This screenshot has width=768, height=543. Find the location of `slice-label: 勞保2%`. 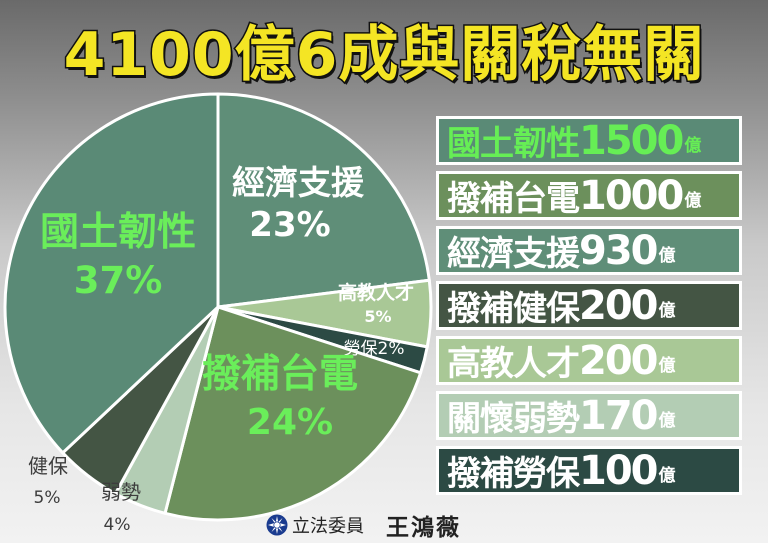

slice-label: 勞保2% is located at coordinates (374, 349).